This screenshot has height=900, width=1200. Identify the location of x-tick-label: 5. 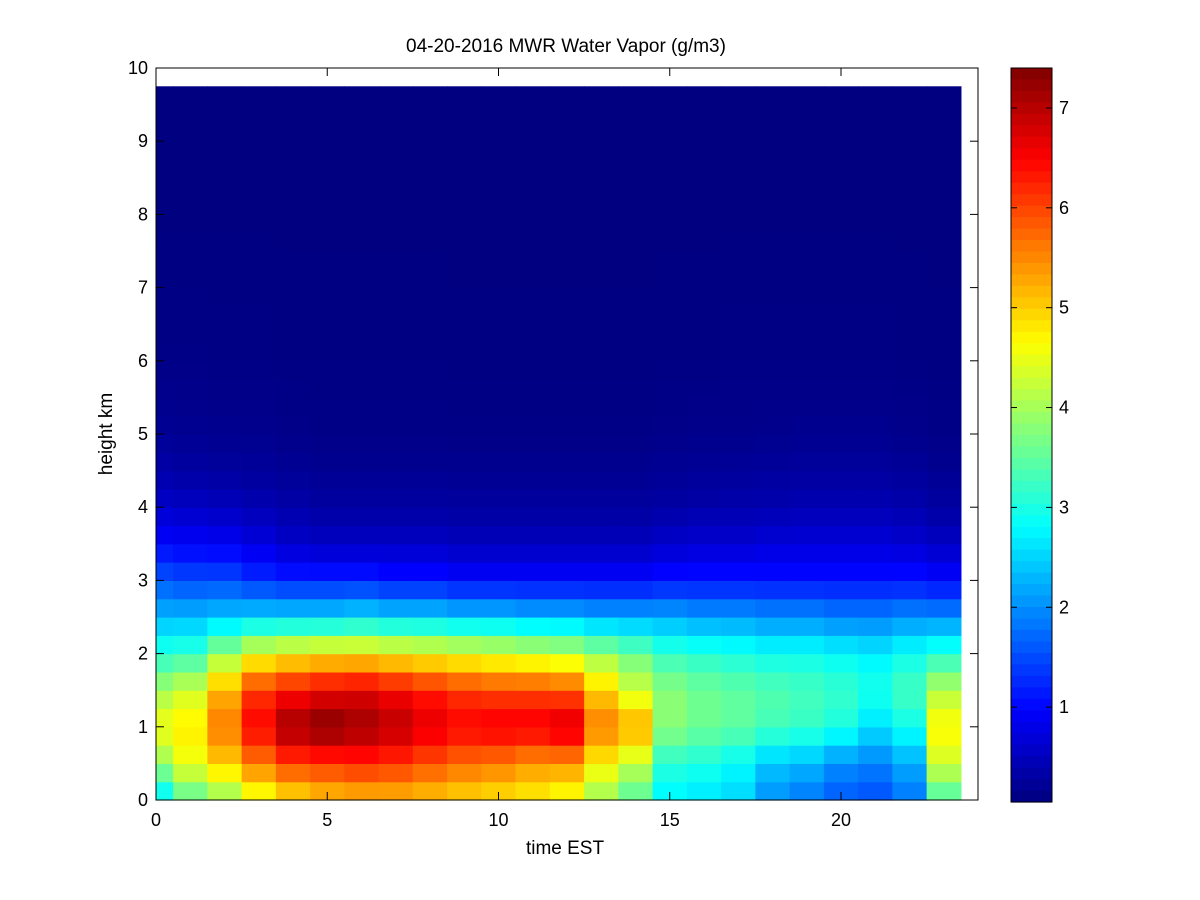
(327, 820).